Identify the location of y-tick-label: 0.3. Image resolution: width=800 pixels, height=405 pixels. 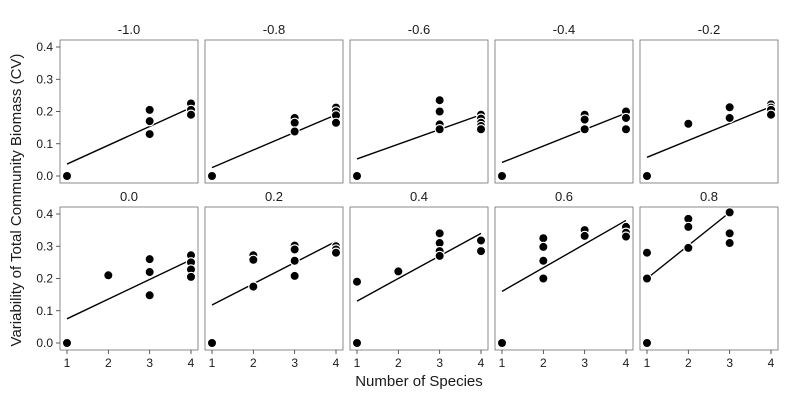
(44, 79).